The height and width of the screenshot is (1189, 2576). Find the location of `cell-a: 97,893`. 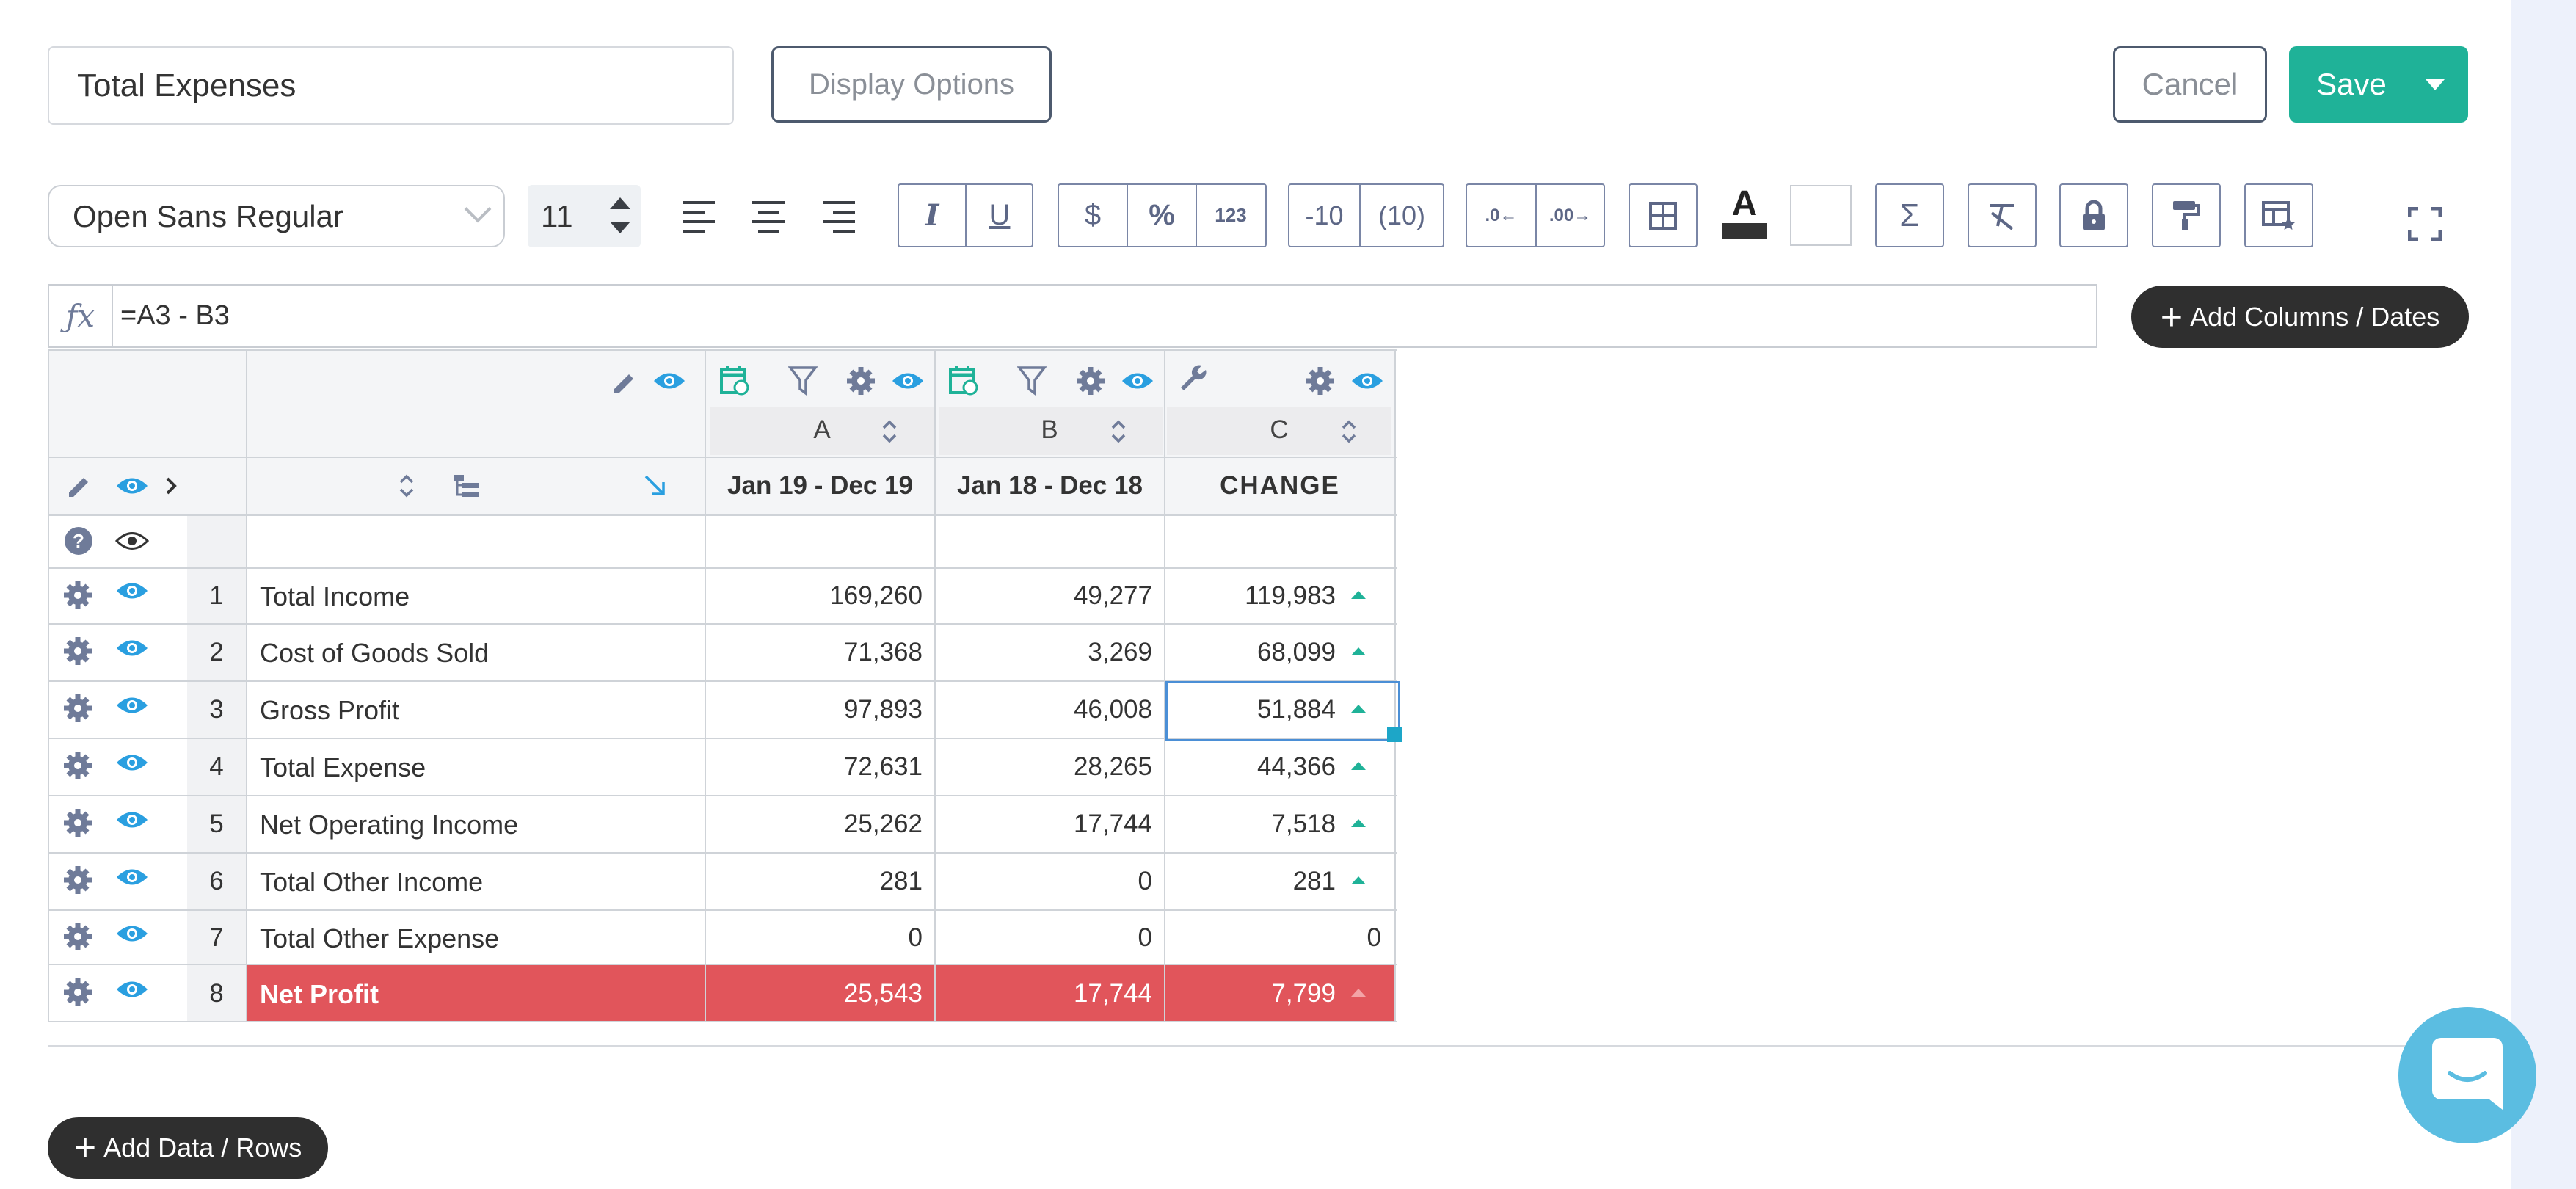

cell-a: 97,893 is located at coordinates (883, 709).